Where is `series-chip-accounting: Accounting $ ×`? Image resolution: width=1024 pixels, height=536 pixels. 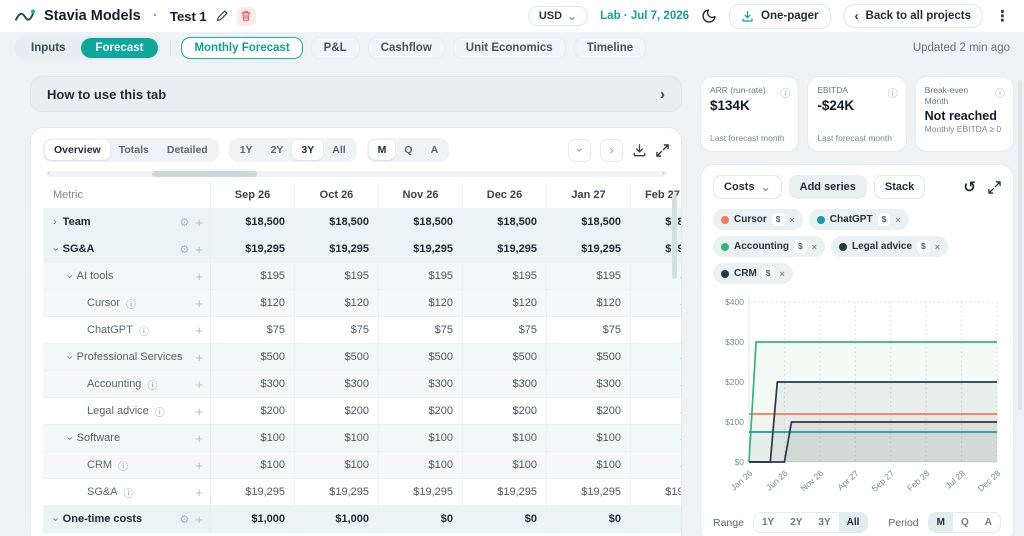 series-chip-accounting: Accounting $ × is located at coordinates (769, 246).